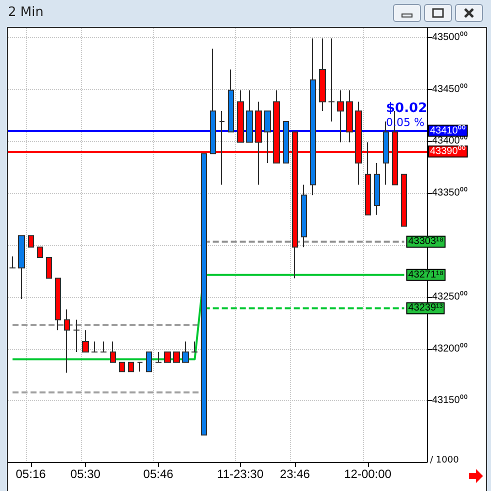 This screenshot has height=491, width=491. What do you see at coordinates (450, 192) in the screenshot?
I see `y-tick-label: 43350⁰⁰` at bounding box center [450, 192].